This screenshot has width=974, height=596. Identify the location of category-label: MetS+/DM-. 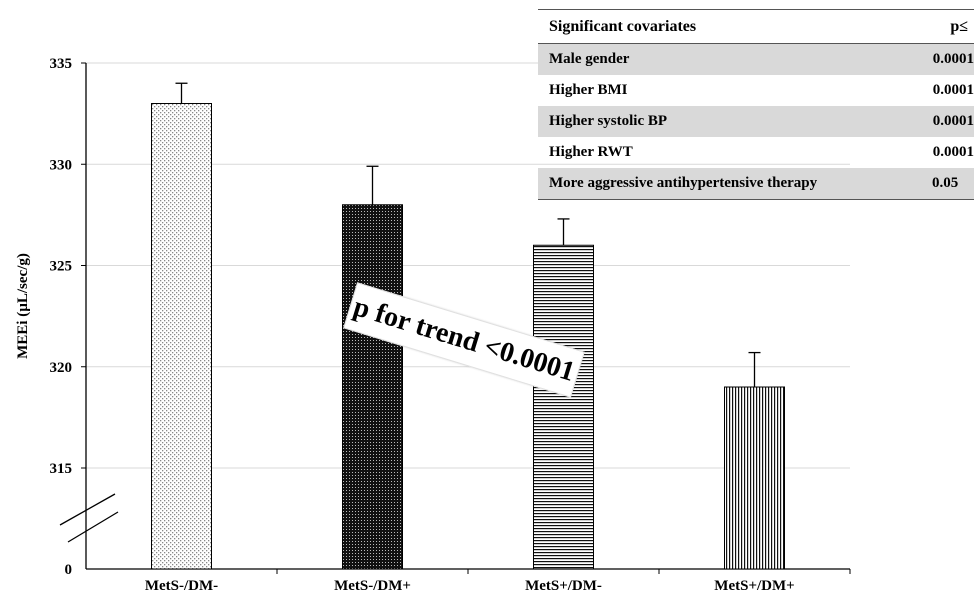
(563, 586).